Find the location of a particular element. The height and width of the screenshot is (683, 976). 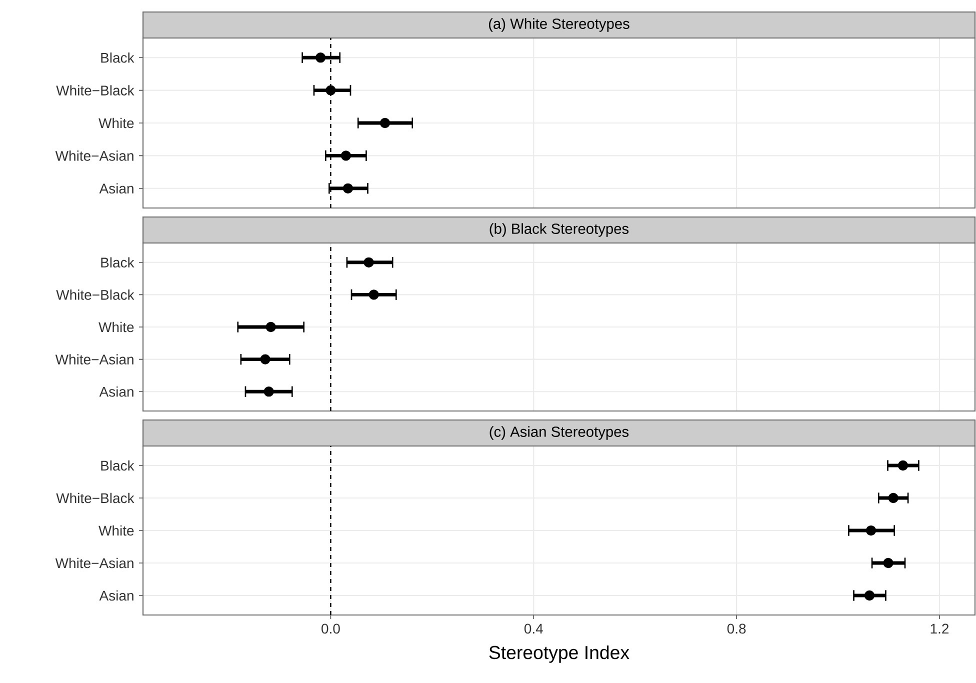

x-tick-label: 0.8 is located at coordinates (736, 629).